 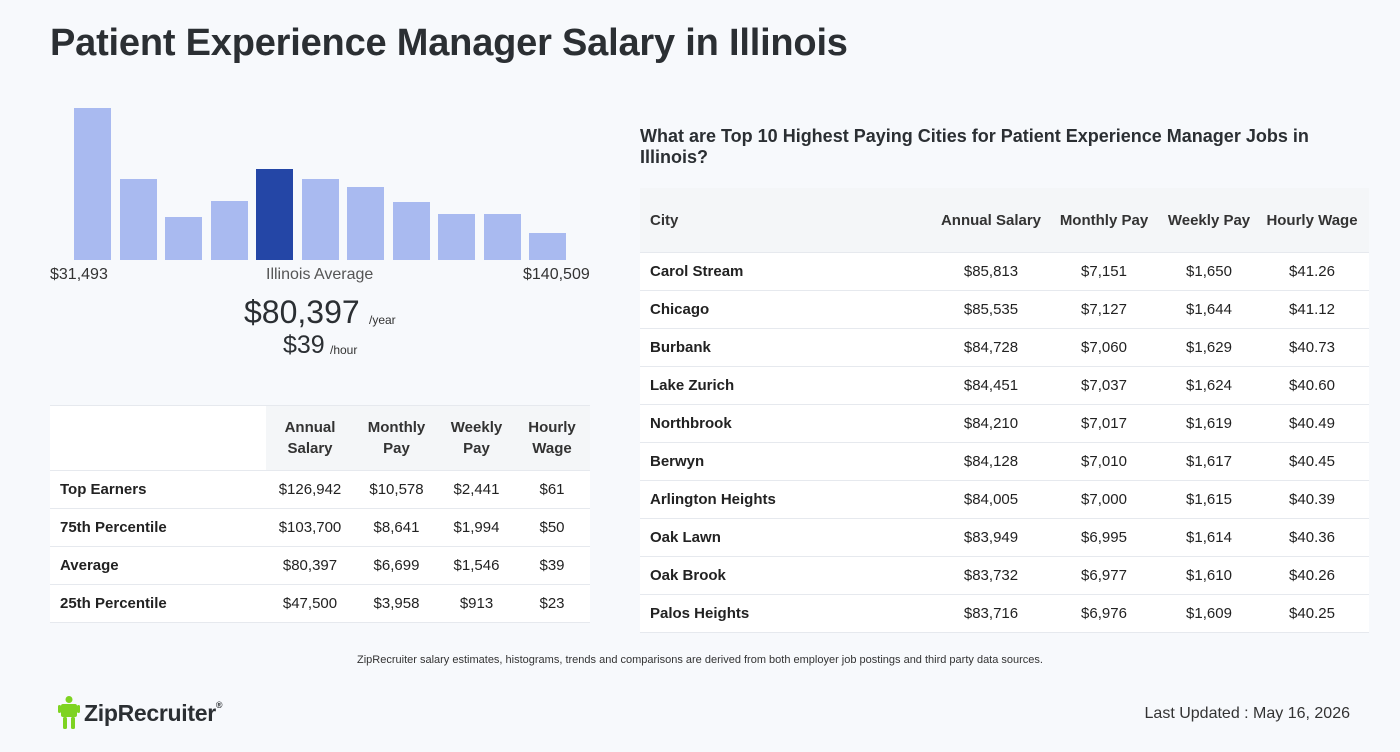 What do you see at coordinates (991, 309) in the screenshot?
I see `city-cell: $85,535` at bounding box center [991, 309].